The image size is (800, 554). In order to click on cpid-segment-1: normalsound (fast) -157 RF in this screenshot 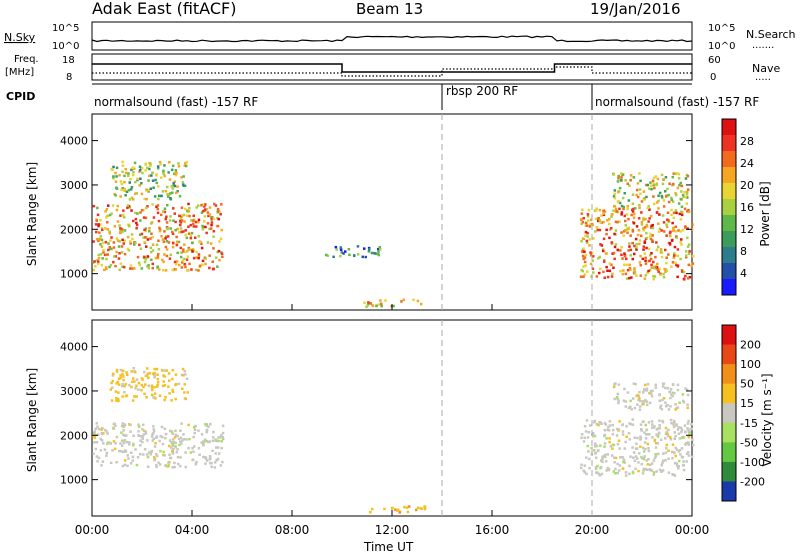, I will do `click(176, 102)`.